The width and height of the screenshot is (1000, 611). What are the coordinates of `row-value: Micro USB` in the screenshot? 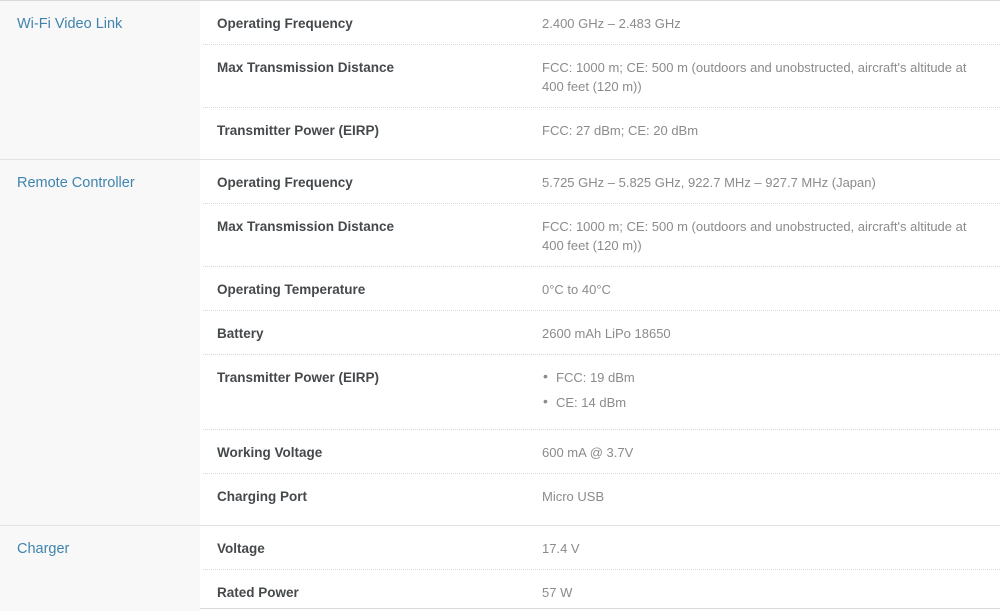 It's located at (573, 496).